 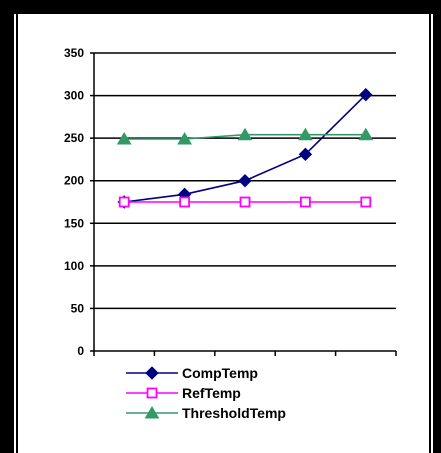 I want to click on y-tick-label: 200, so click(x=74, y=181).